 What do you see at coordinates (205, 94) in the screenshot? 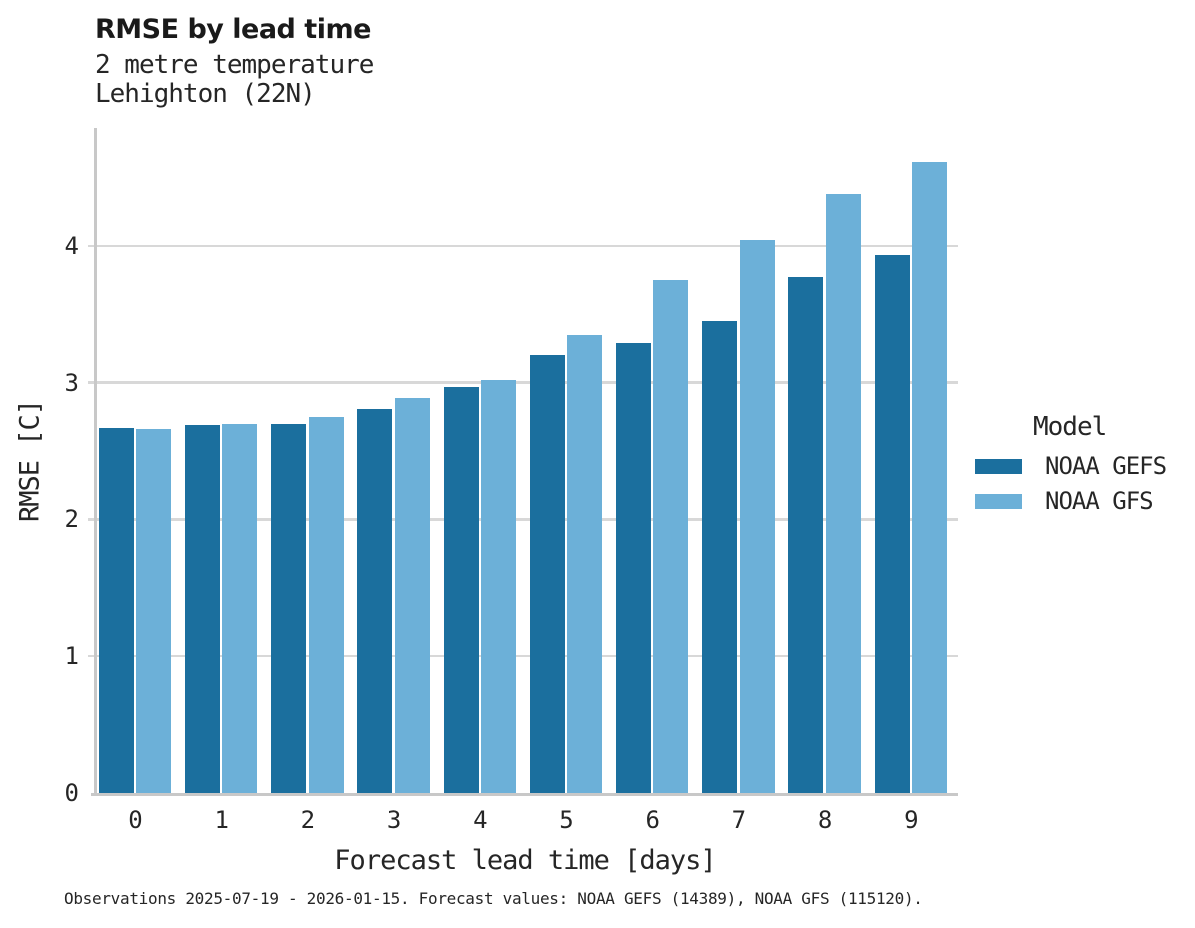
I see `chart-subtitle-station: Lehighton (22N)` at bounding box center [205, 94].